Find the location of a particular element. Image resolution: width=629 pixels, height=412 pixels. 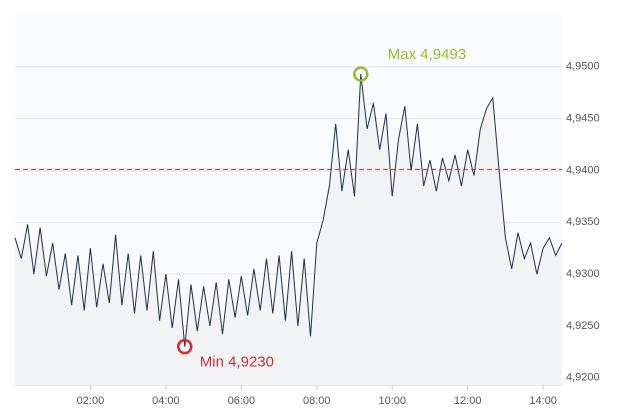

x-tick-label: 12:00 is located at coordinates (468, 401).